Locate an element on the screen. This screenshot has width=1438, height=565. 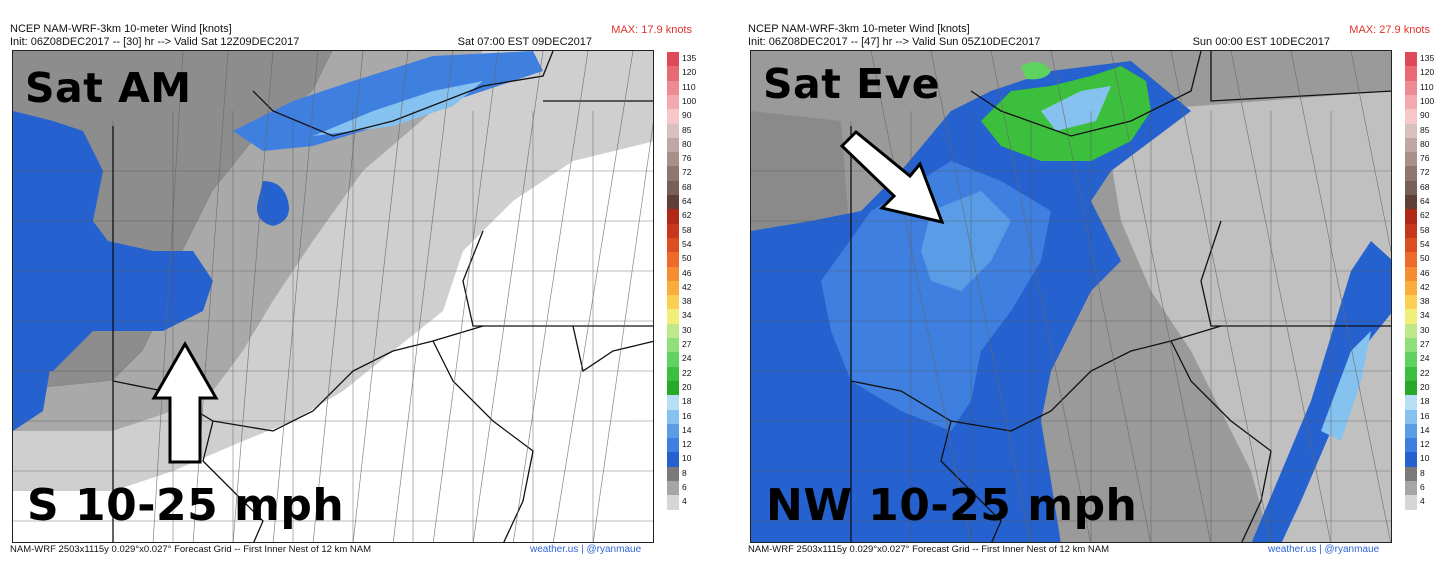
colorbar-level-label: 50 is located at coordinates (687, 258).